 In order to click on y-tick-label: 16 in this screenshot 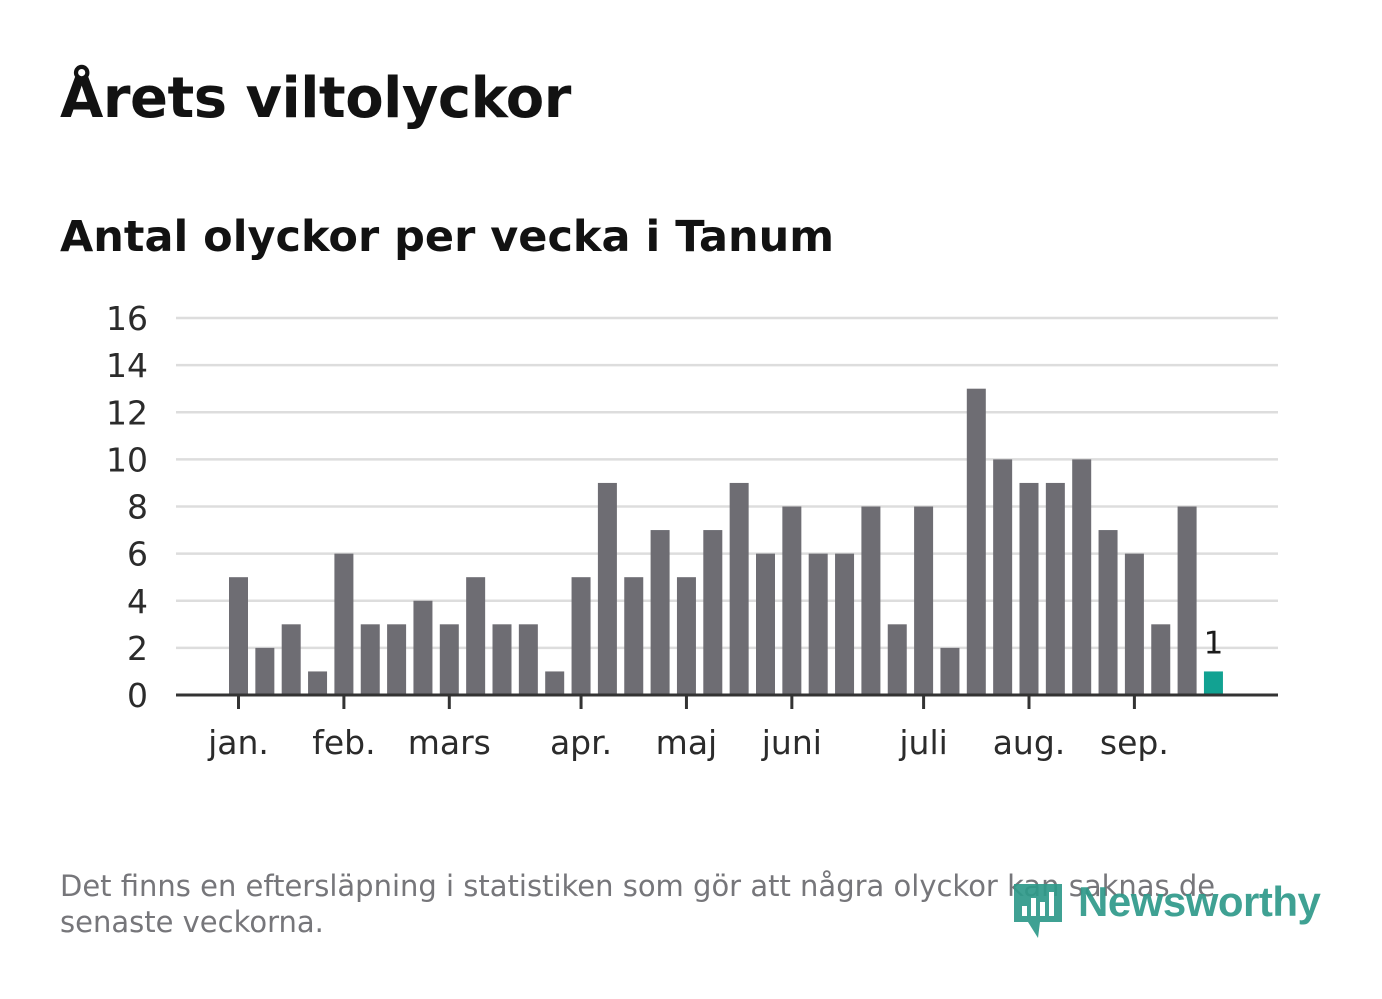, I will do `click(127, 318)`.